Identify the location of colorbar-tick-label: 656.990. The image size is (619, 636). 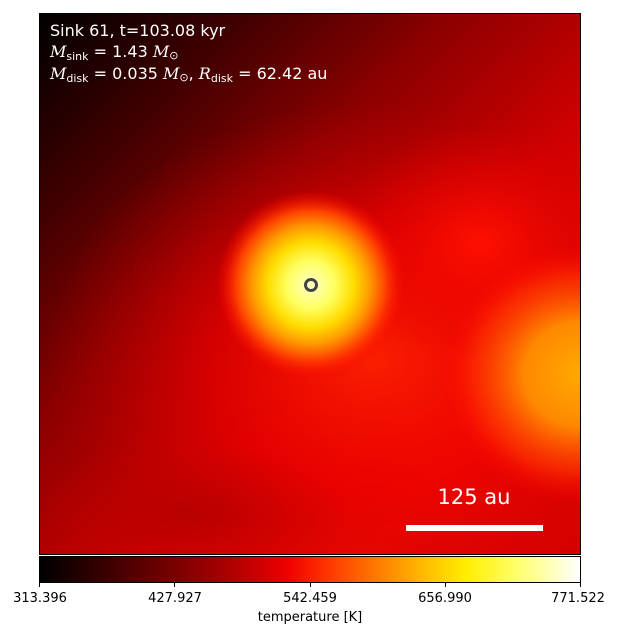
(445, 598).